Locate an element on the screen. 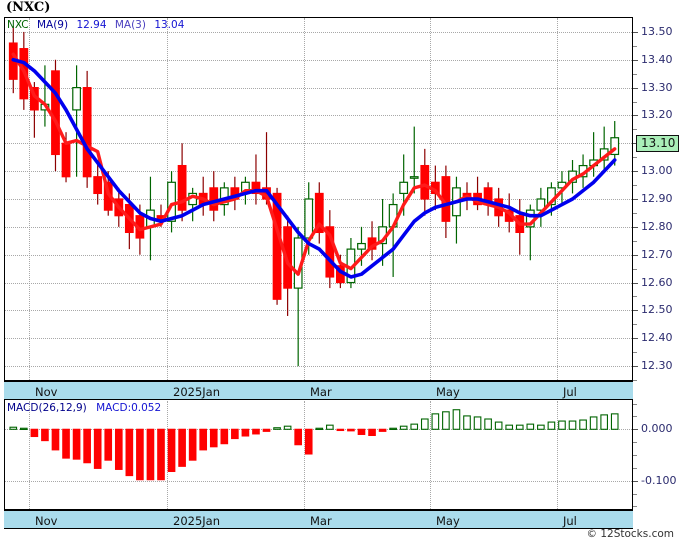  price-x-label-mar: Mar is located at coordinates (321, 392).